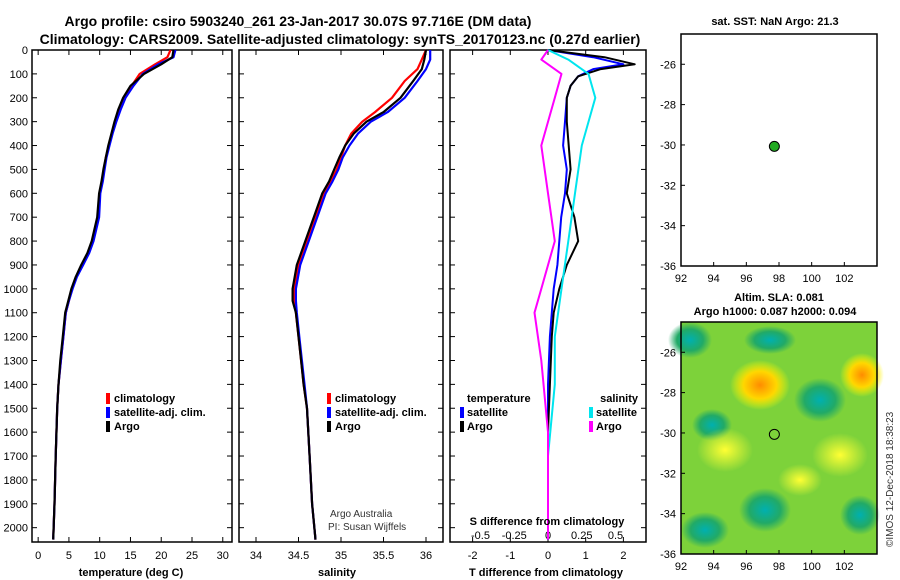 This screenshot has width=900, height=580. What do you see at coordinates (298, 556) in the screenshot?
I see `x-tick-label: 34.5` at bounding box center [298, 556].